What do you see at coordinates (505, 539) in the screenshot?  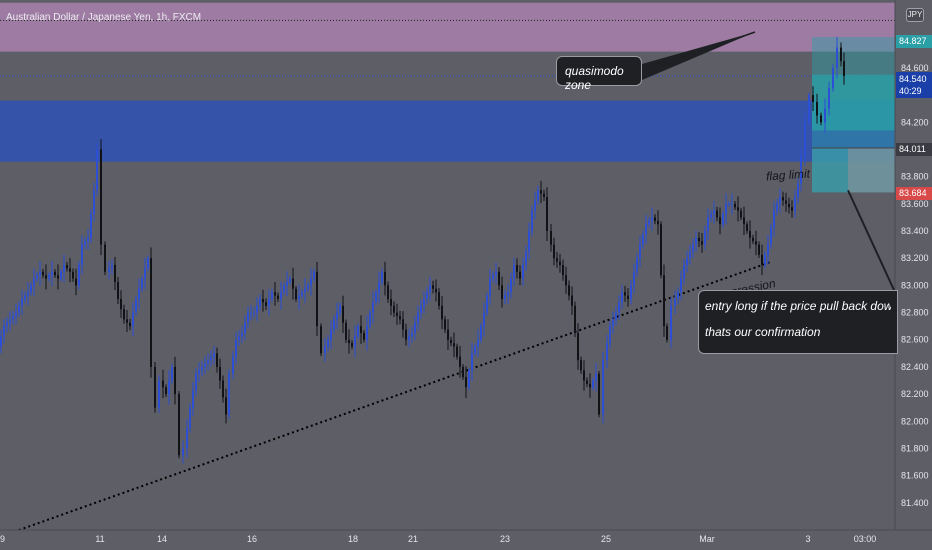 I see `x-tick-label: 23` at bounding box center [505, 539].